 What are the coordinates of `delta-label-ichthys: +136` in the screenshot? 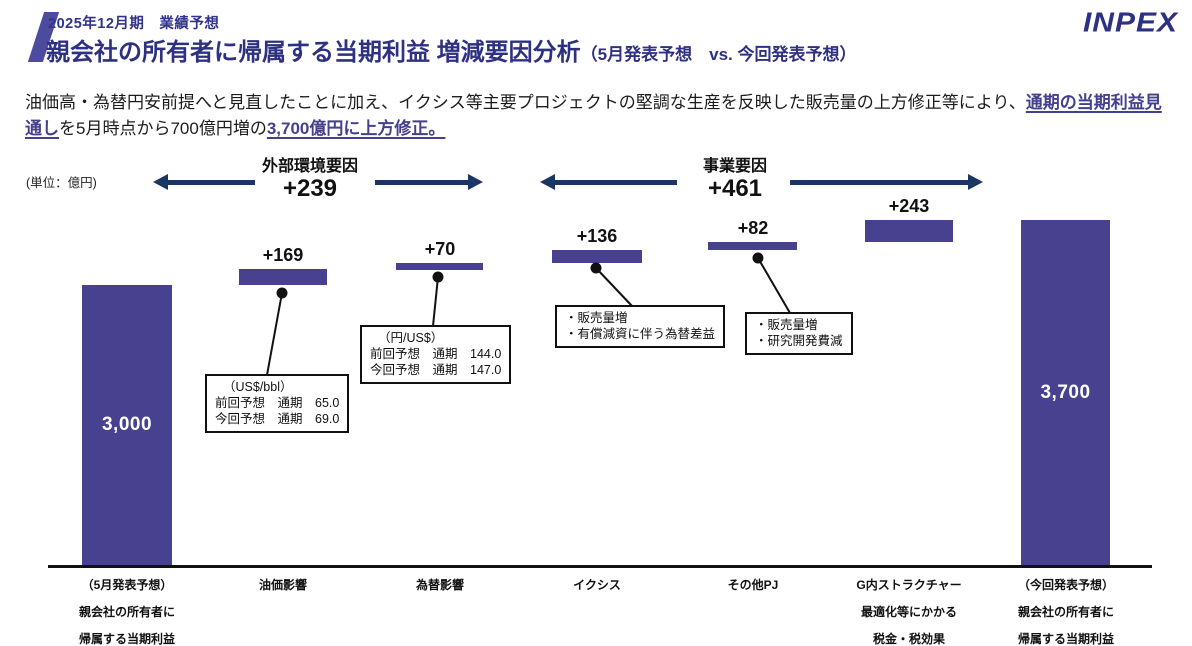 It's located at (597, 236).